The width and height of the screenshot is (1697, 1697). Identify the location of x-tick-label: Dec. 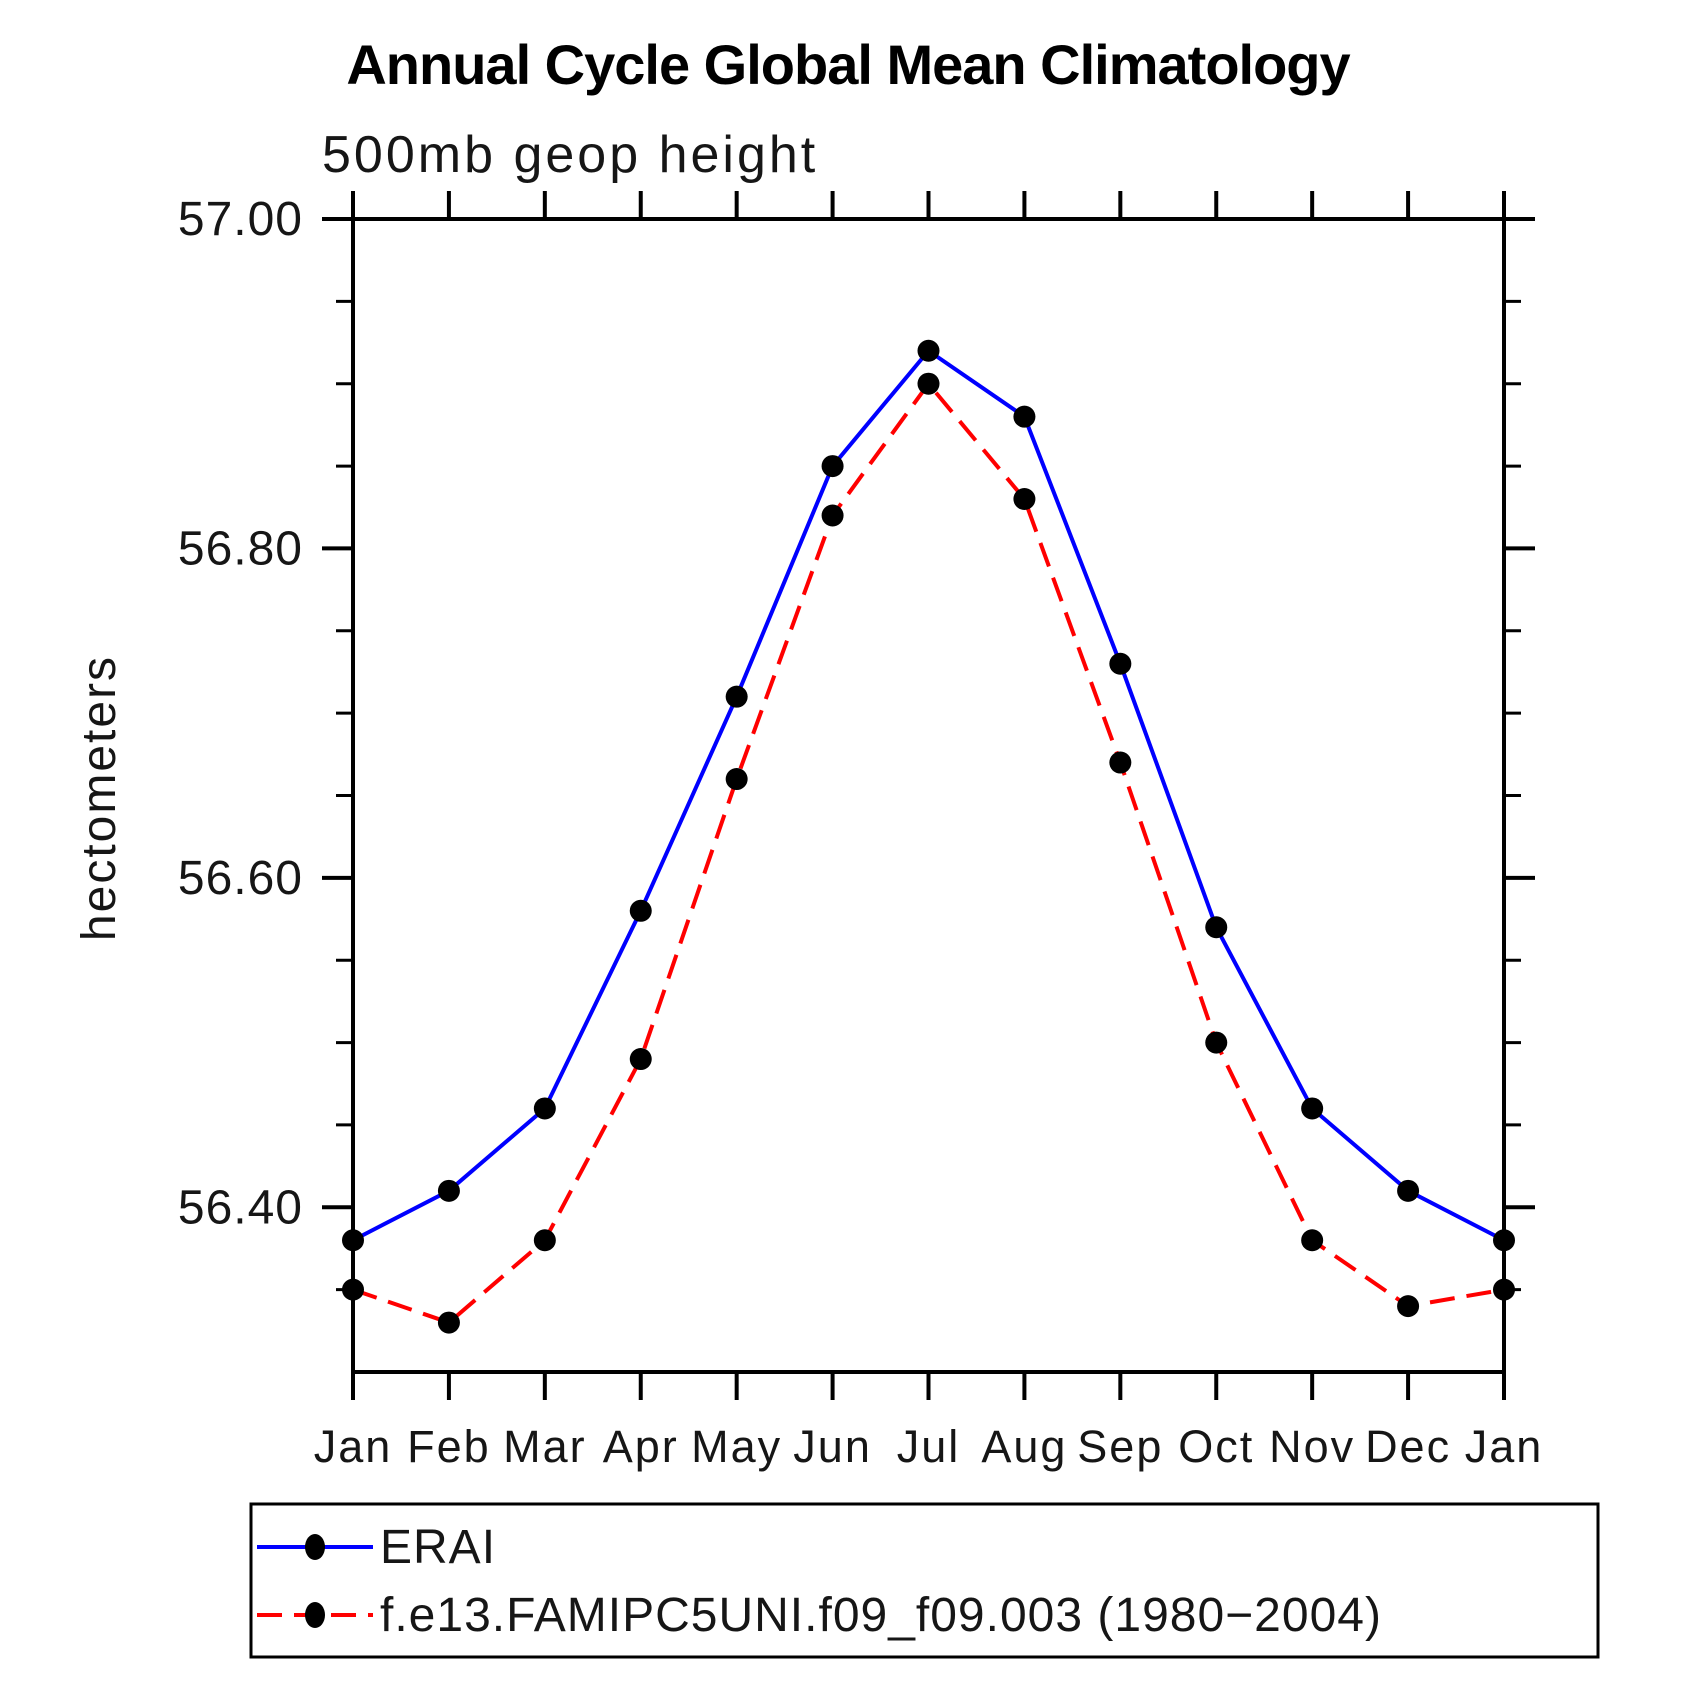
(1408, 1446).